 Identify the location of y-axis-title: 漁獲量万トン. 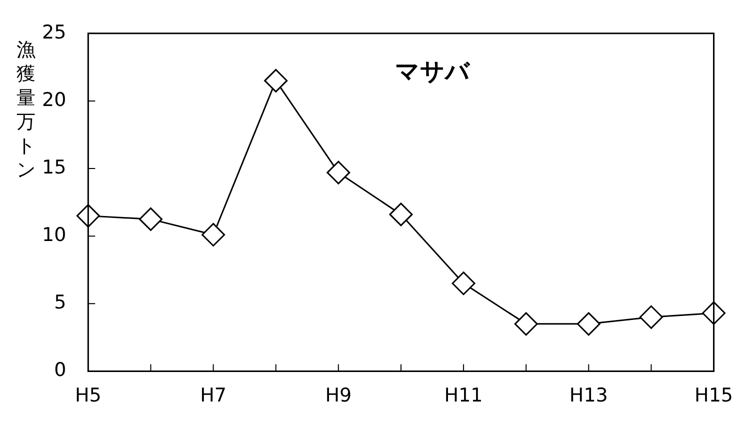
(26, 110).